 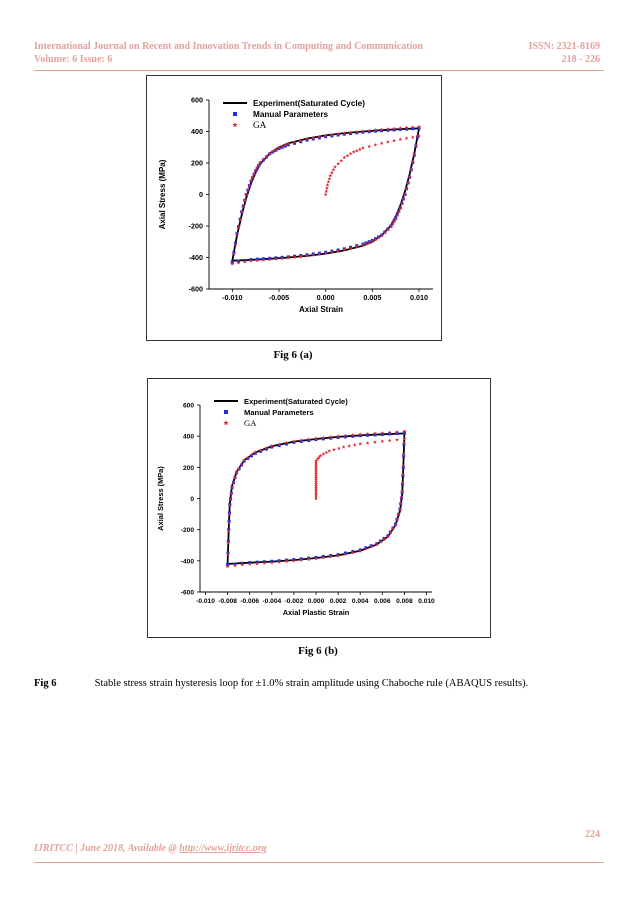 What do you see at coordinates (319, 70) in the screenshot?
I see `header-rule` at bounding box center [319, 70].